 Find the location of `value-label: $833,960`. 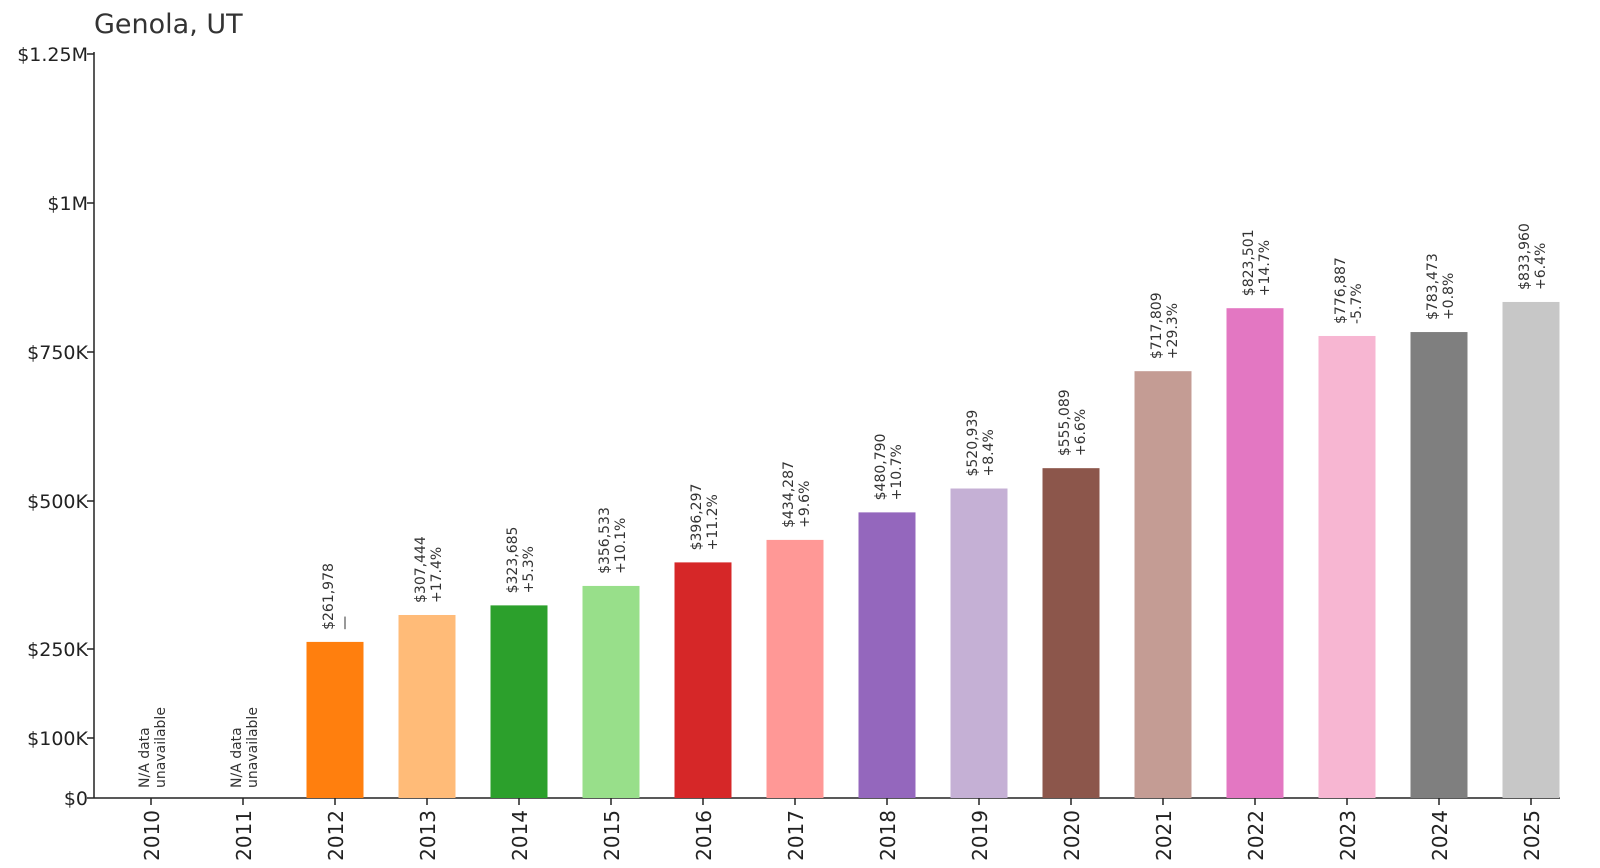

value-label: $833,960 is located at coordinates (1525, 256).